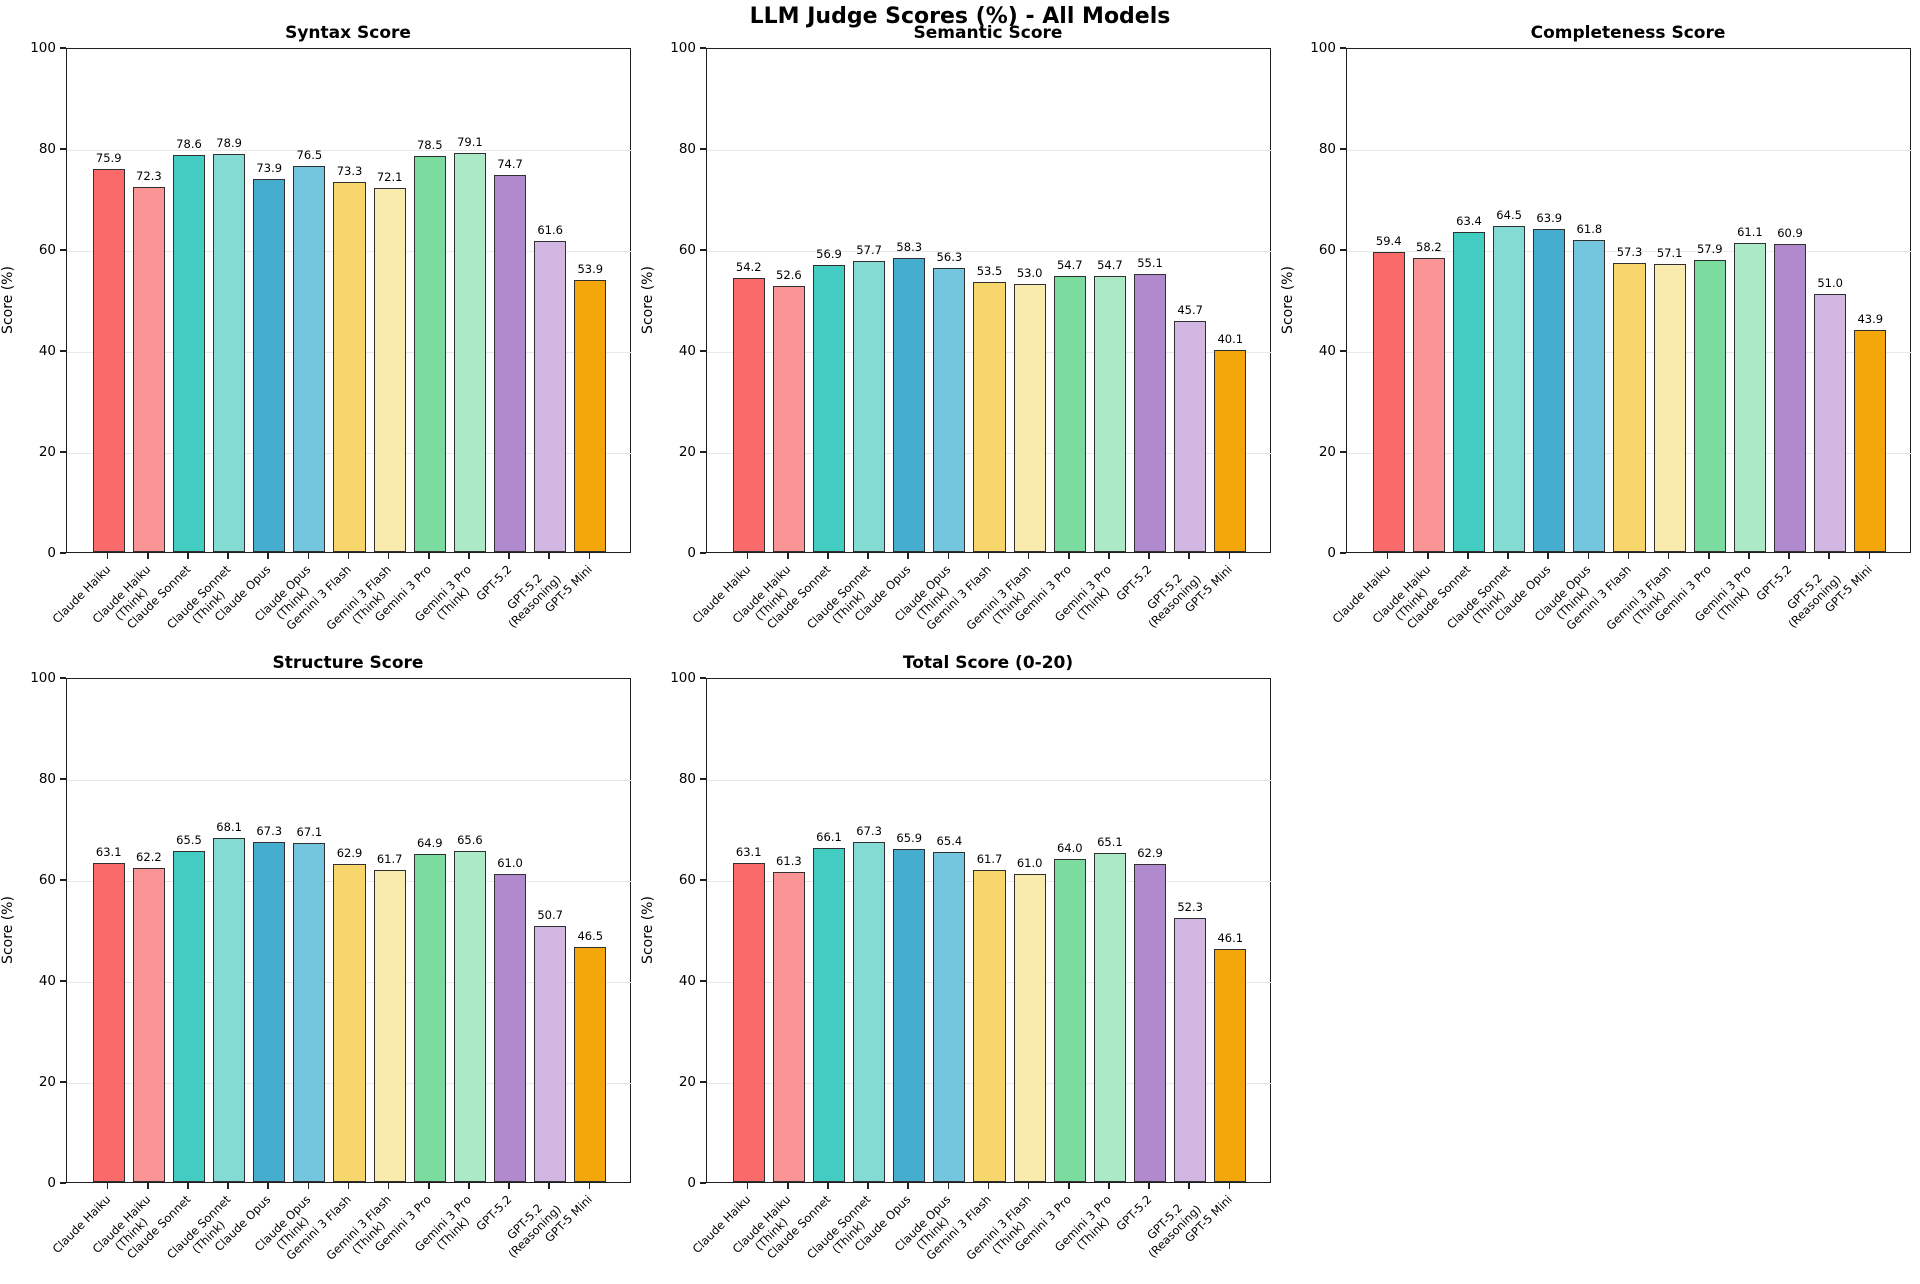 This screenshot has height=1284, width=1920. Describe the element at coordinates (1790, 233) in the screenshot. I see `bar-value-label: 60.9` at that location.